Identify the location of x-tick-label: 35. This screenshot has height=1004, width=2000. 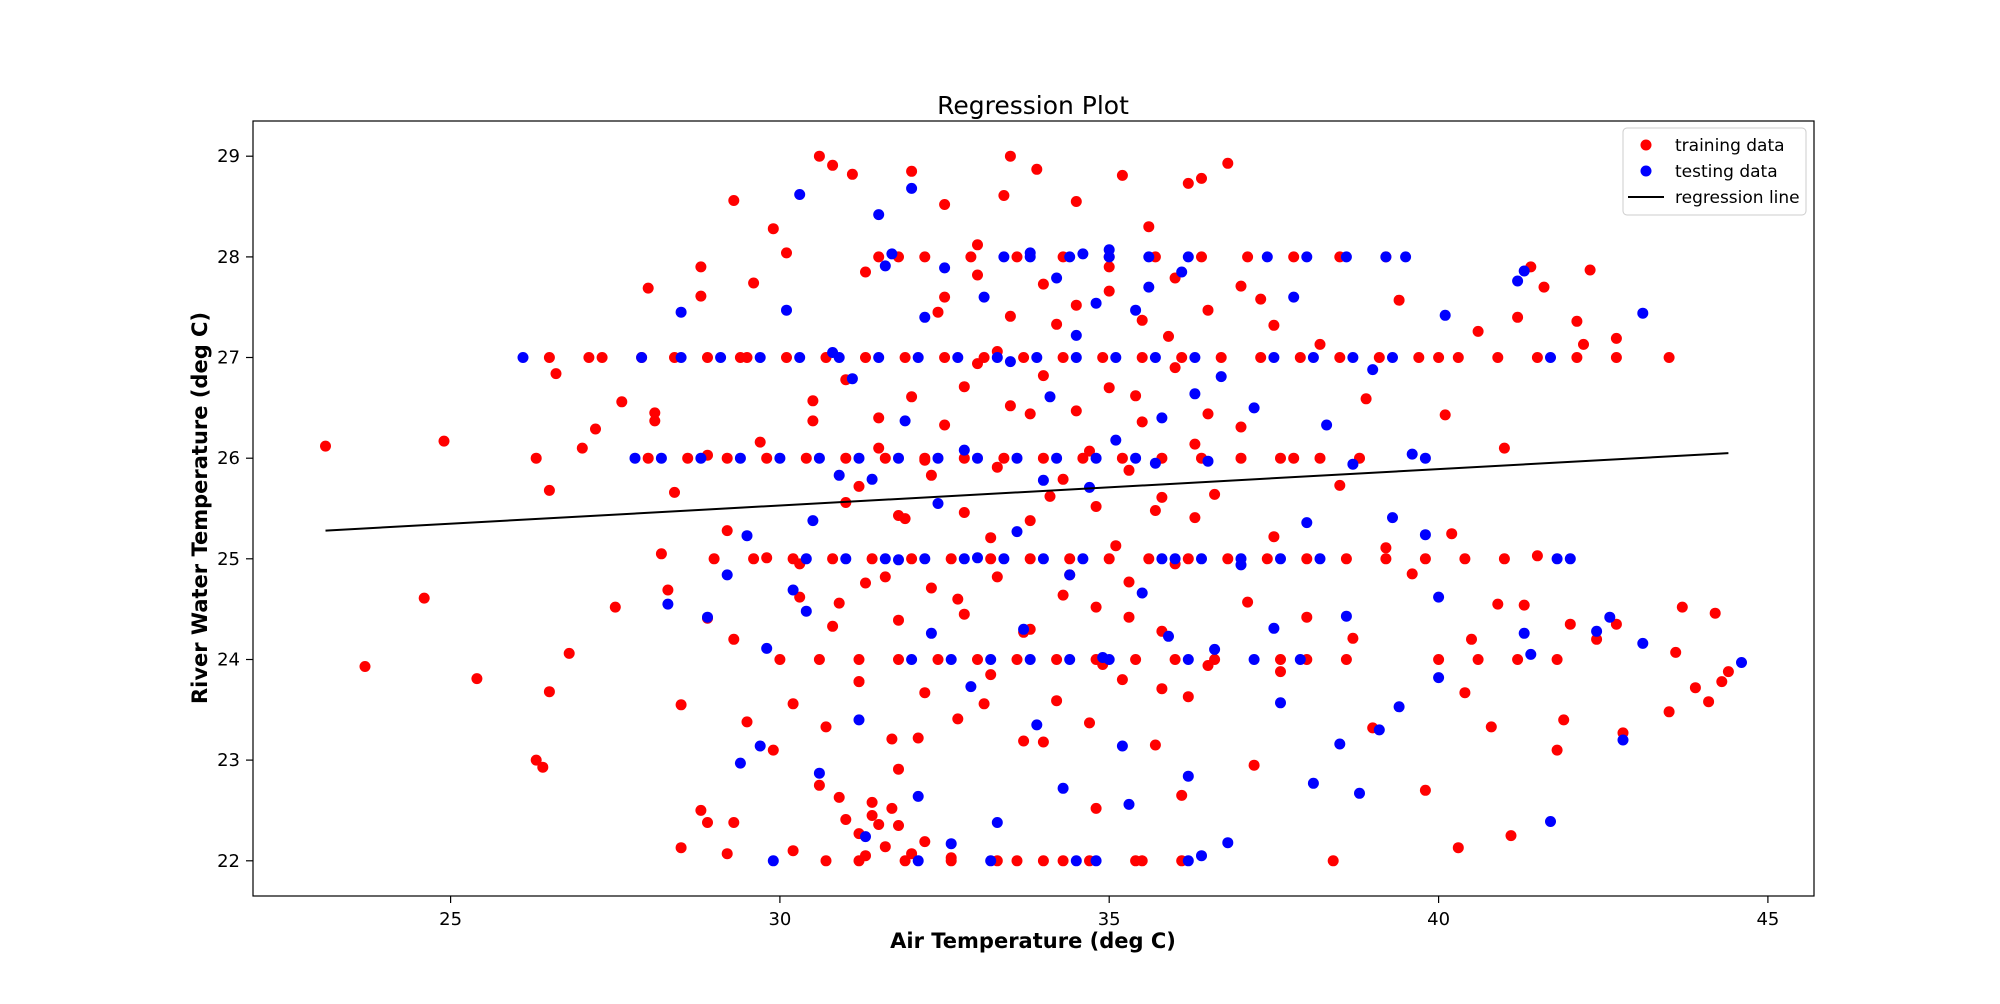
(1109, 919).